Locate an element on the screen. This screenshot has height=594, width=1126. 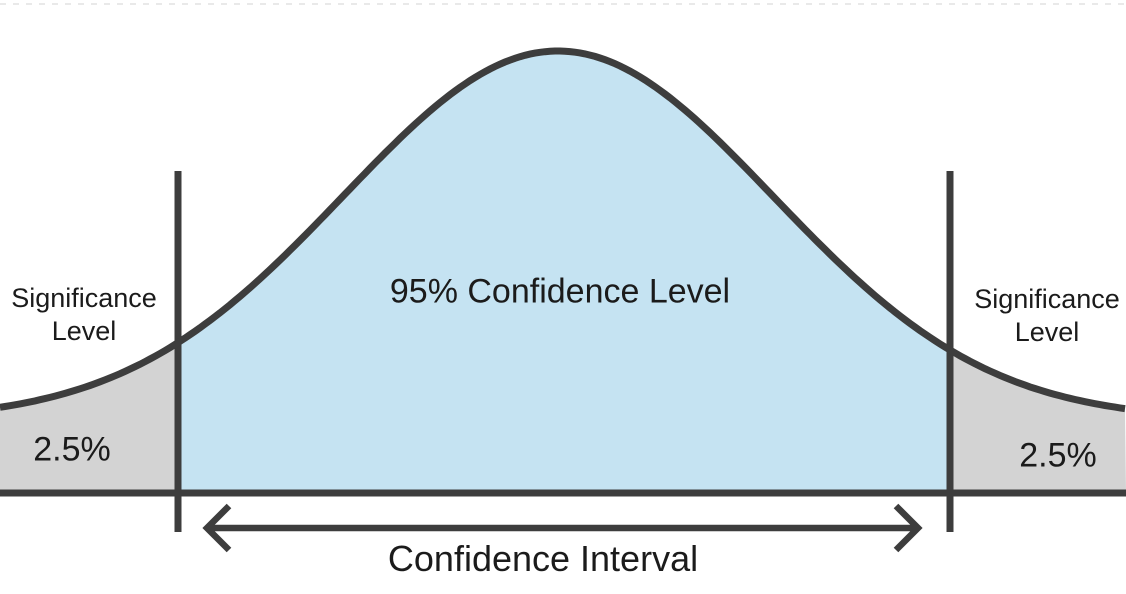
left-significance-line1: Significance is located at coordinates (84, 298).